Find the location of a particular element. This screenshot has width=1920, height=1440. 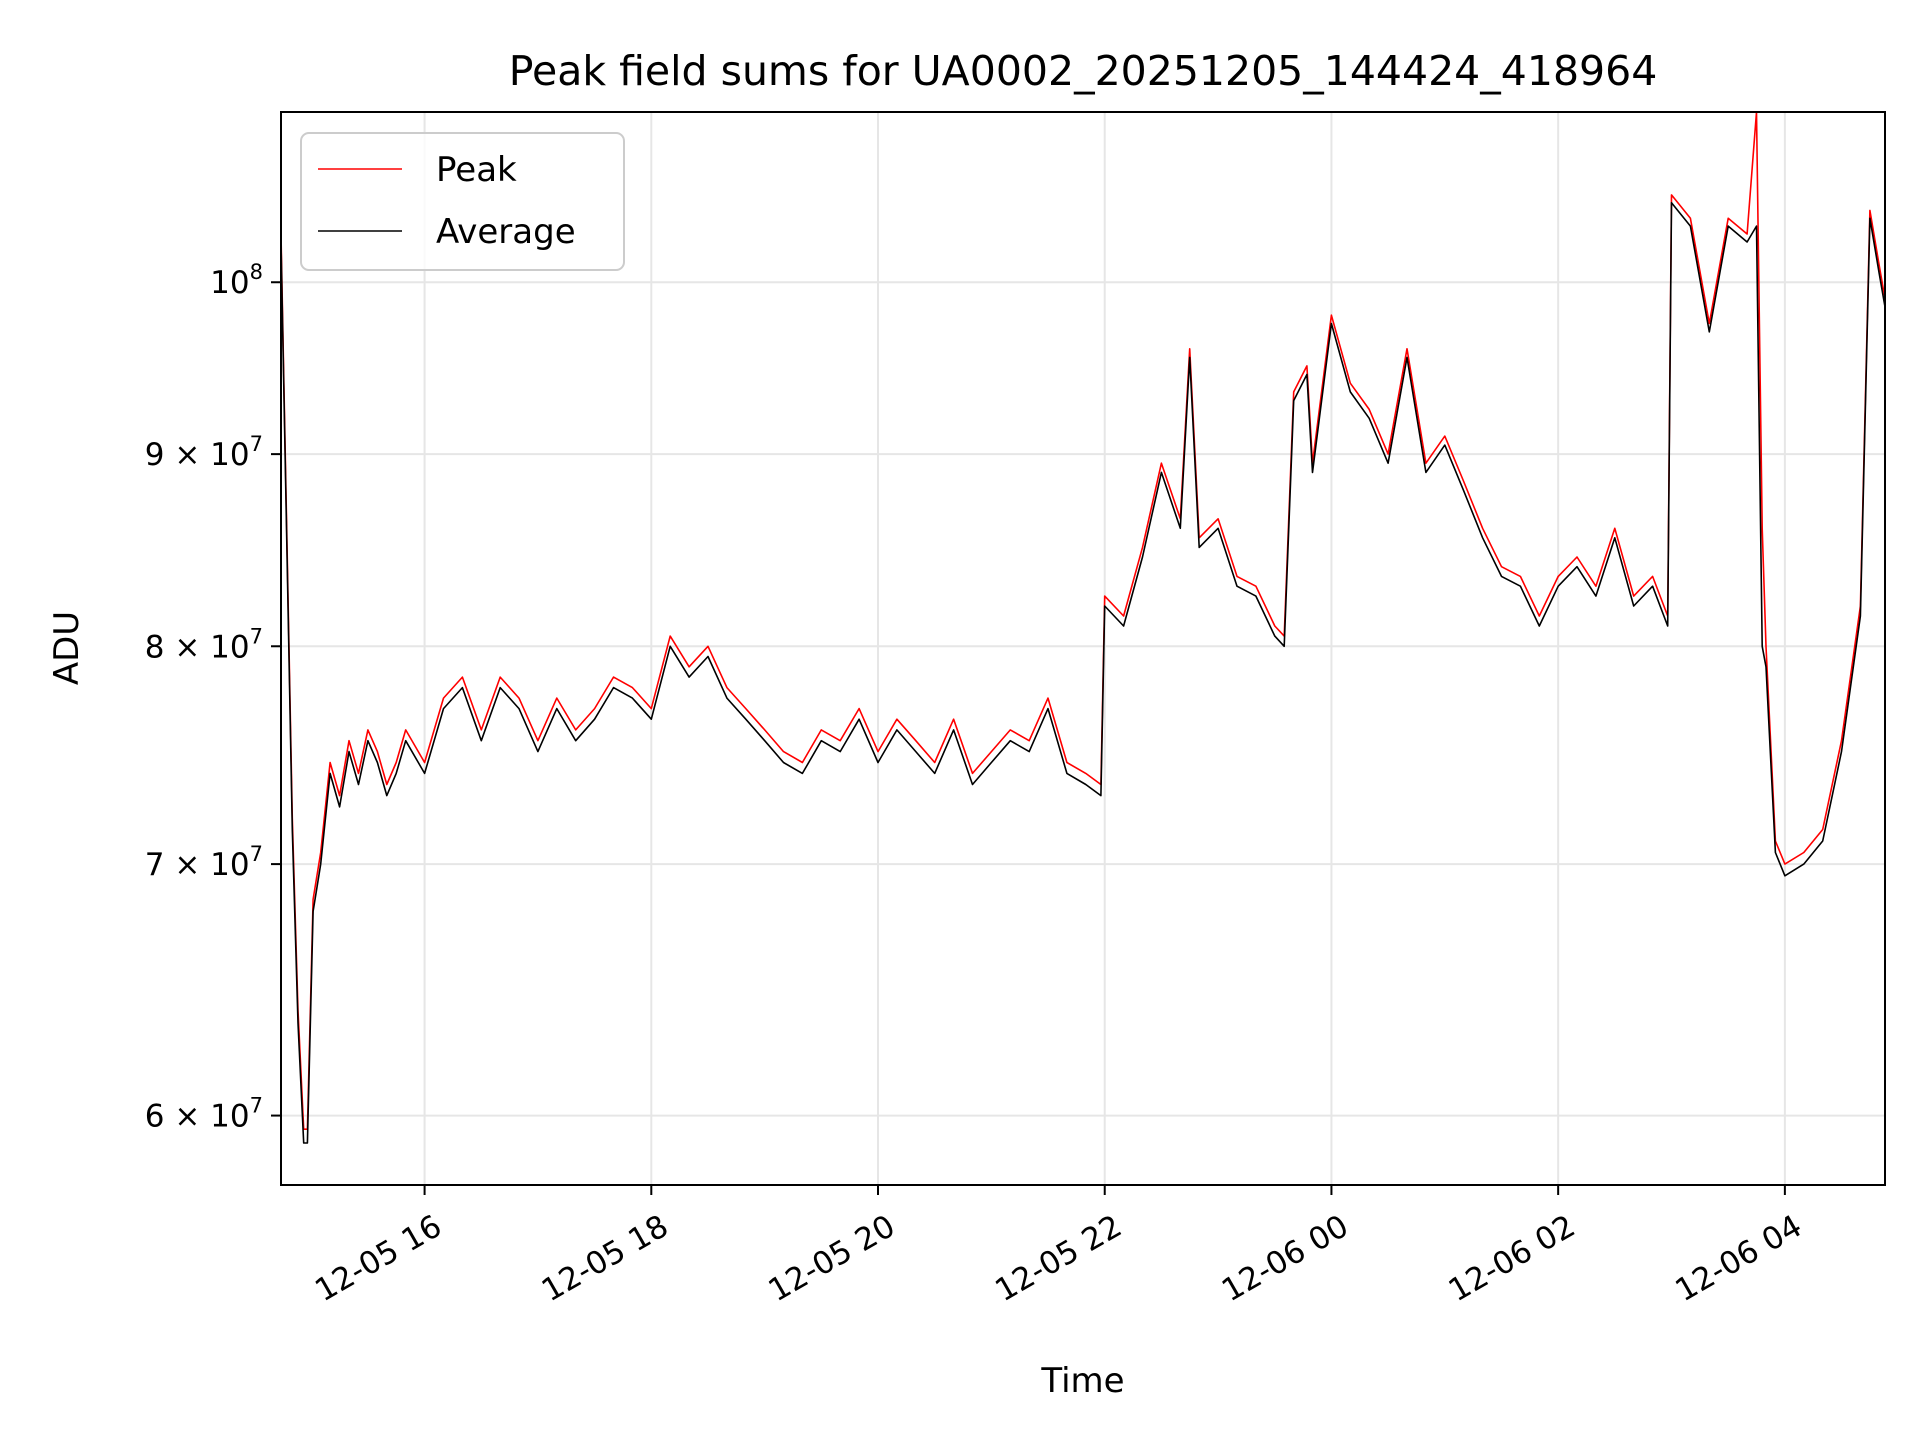

legend-label-peak: Peak is located at coordinates (476, 170).